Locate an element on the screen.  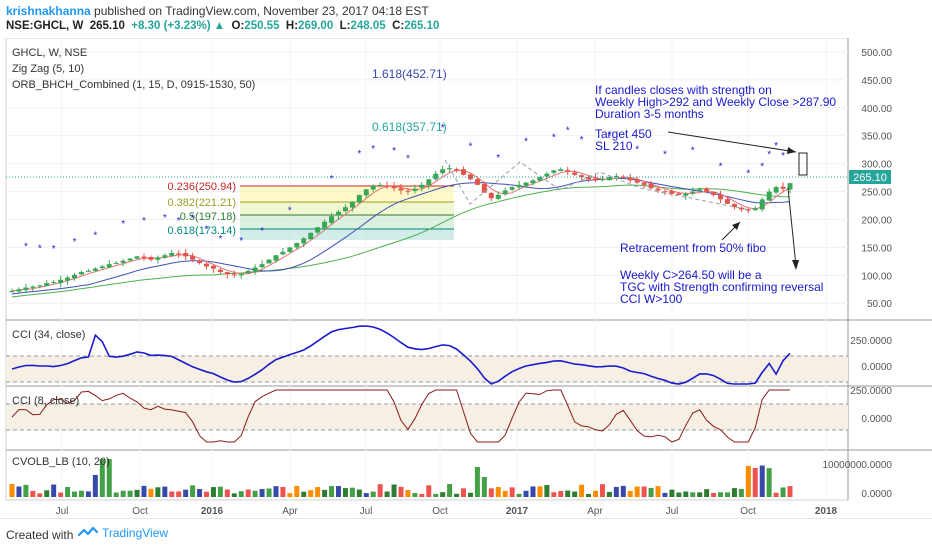
legend-symbol: GHCL, W, NSE is located at coordinates (49, 53).